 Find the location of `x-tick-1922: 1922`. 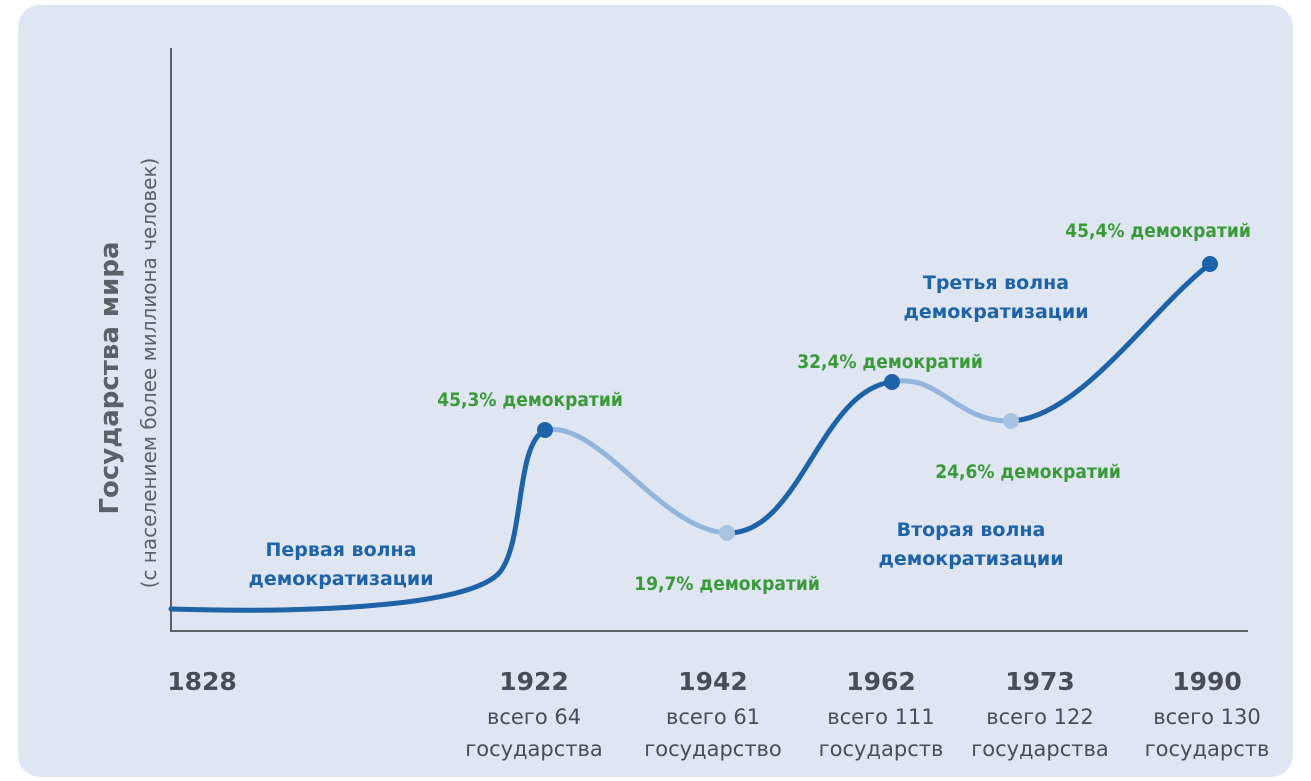

x-tick-1922: 1922 is located at coordinates (534, 681).